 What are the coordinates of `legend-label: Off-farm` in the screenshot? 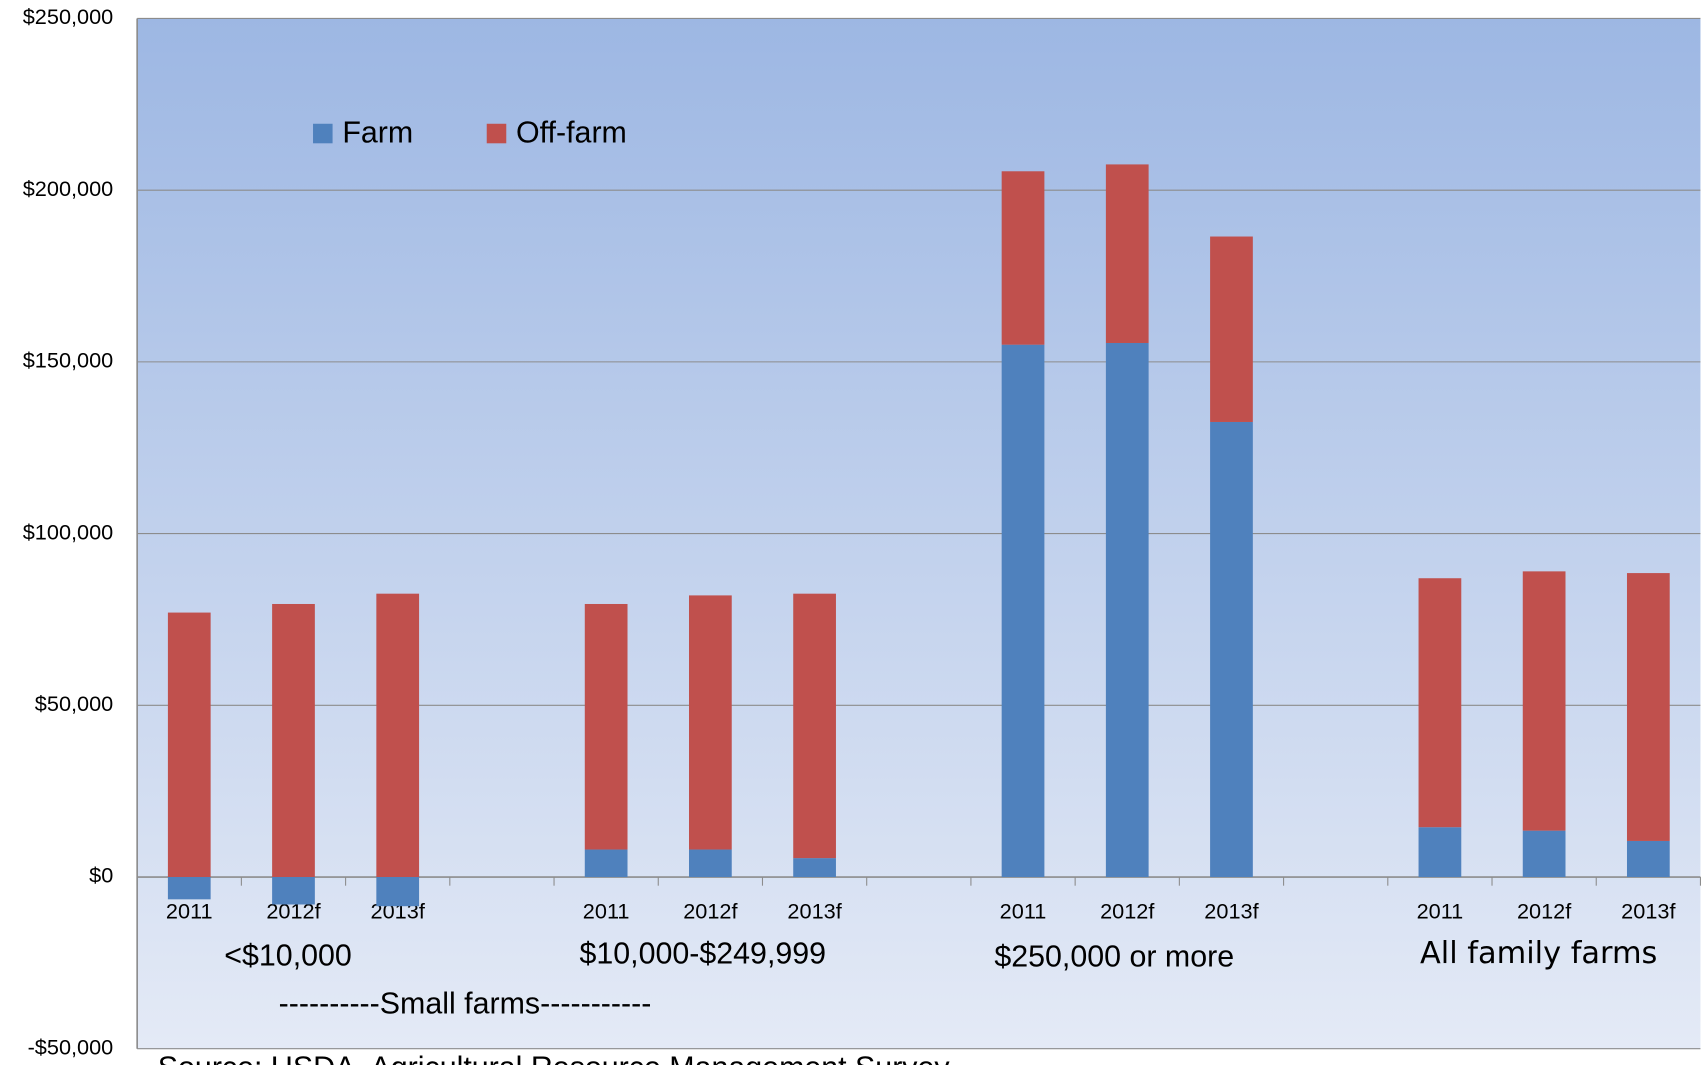 It's located at (571, 133).